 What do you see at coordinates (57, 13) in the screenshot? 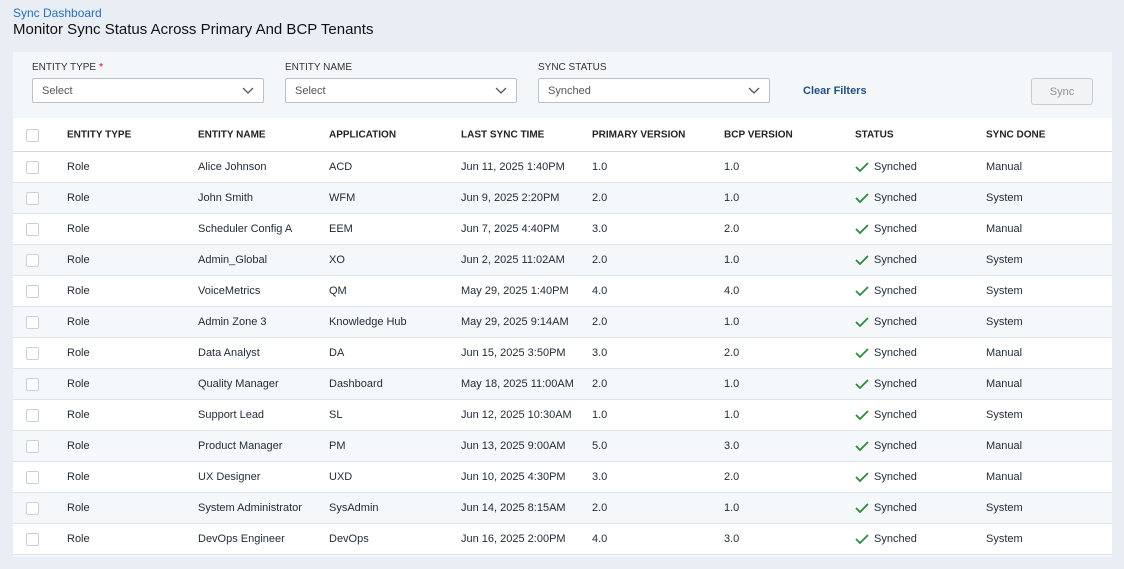
I see `breadcrumb: Sync Dashboard` at bounding box center [57, 13].